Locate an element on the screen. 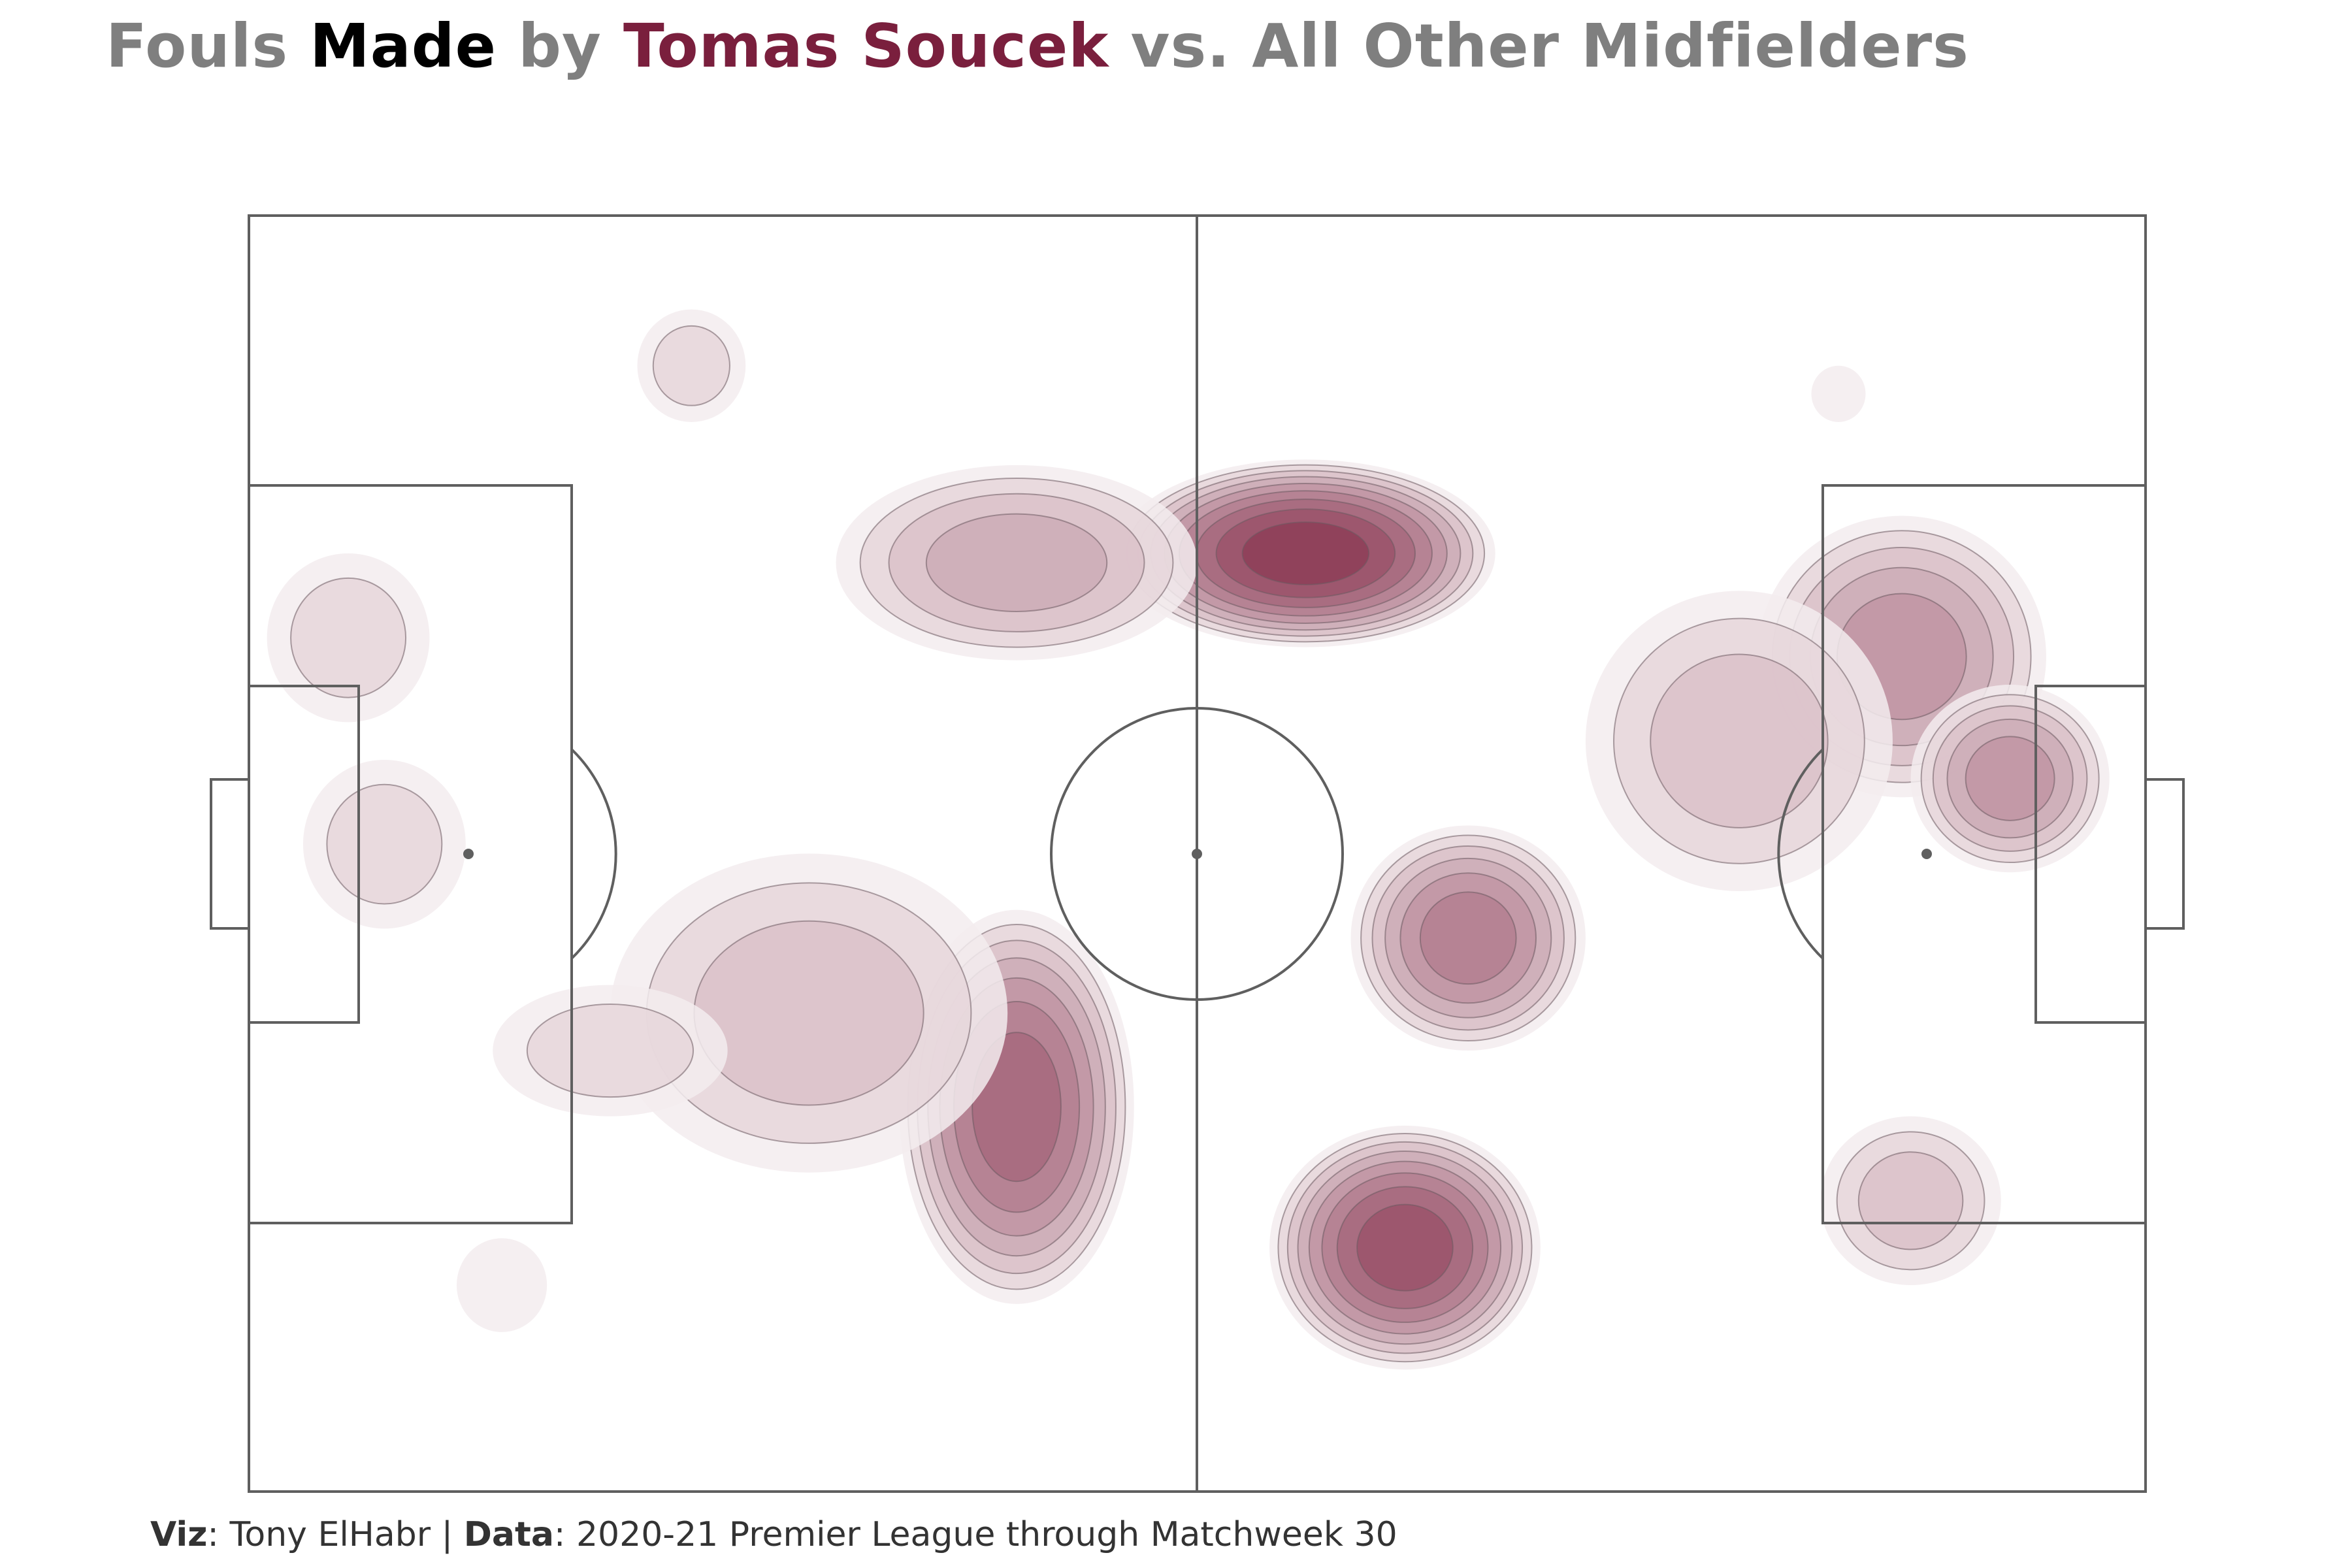 The image size is (2352, 1568). right-penalty-arc is located at coordinates (1800, 854).